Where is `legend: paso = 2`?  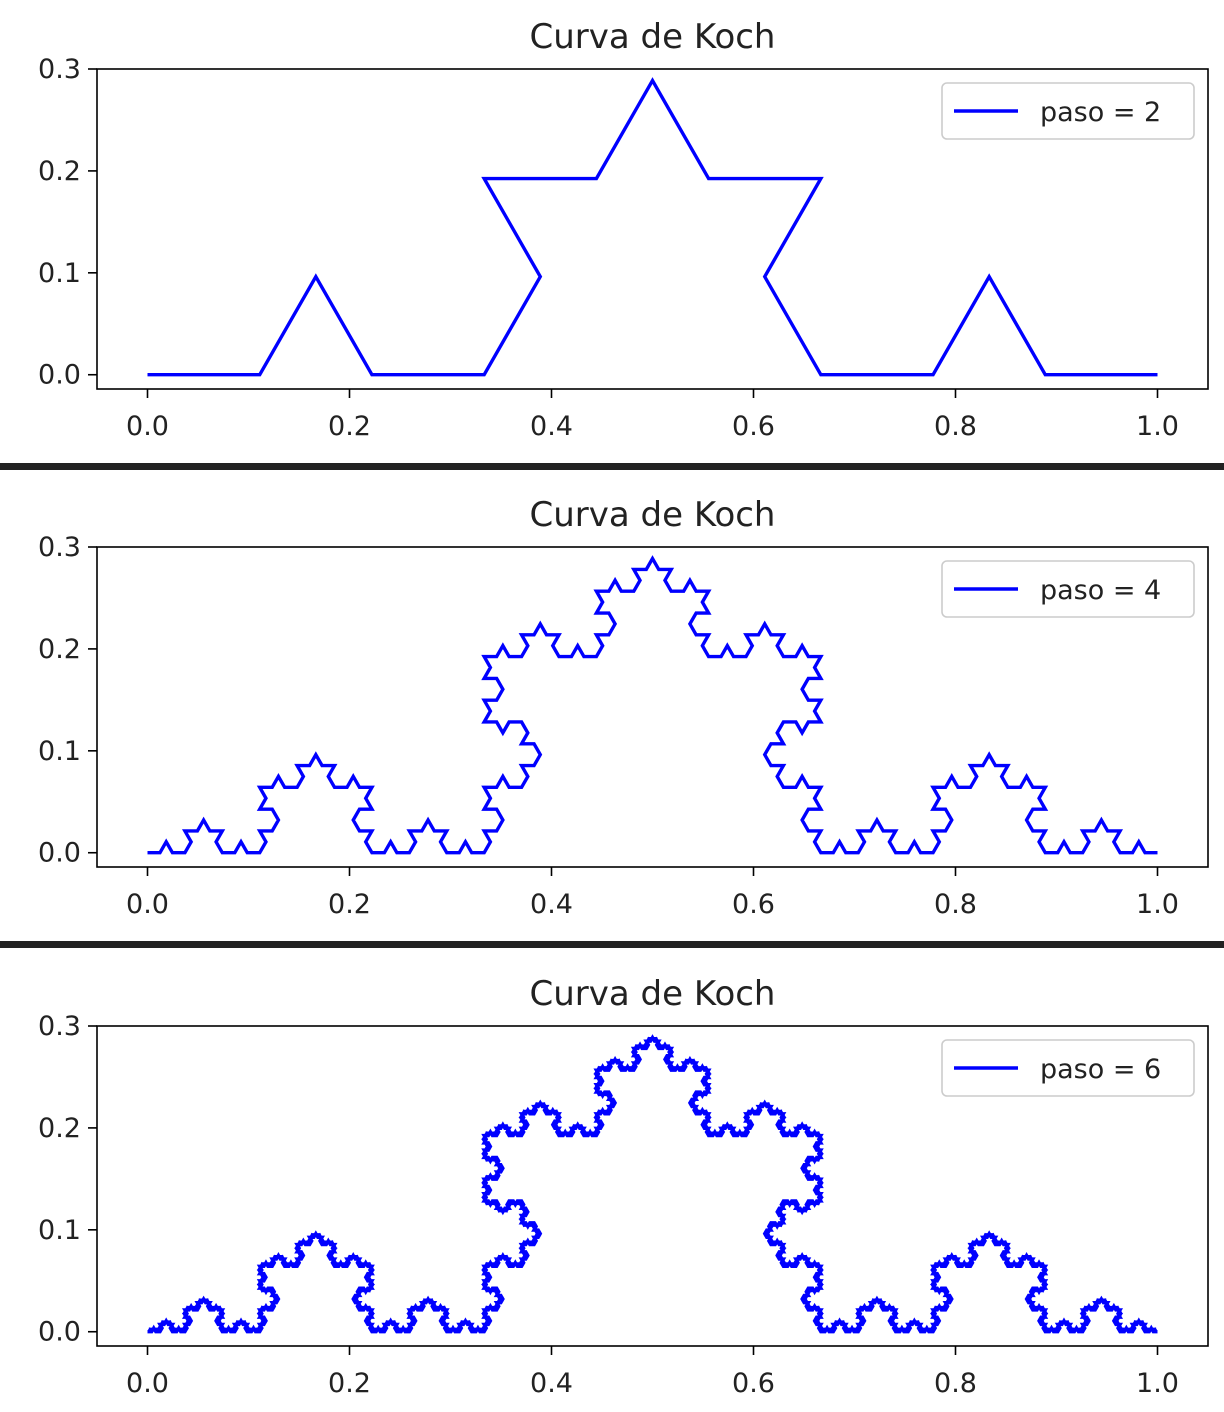 legend: paso = 2 is located at coordinates (1068, 111).